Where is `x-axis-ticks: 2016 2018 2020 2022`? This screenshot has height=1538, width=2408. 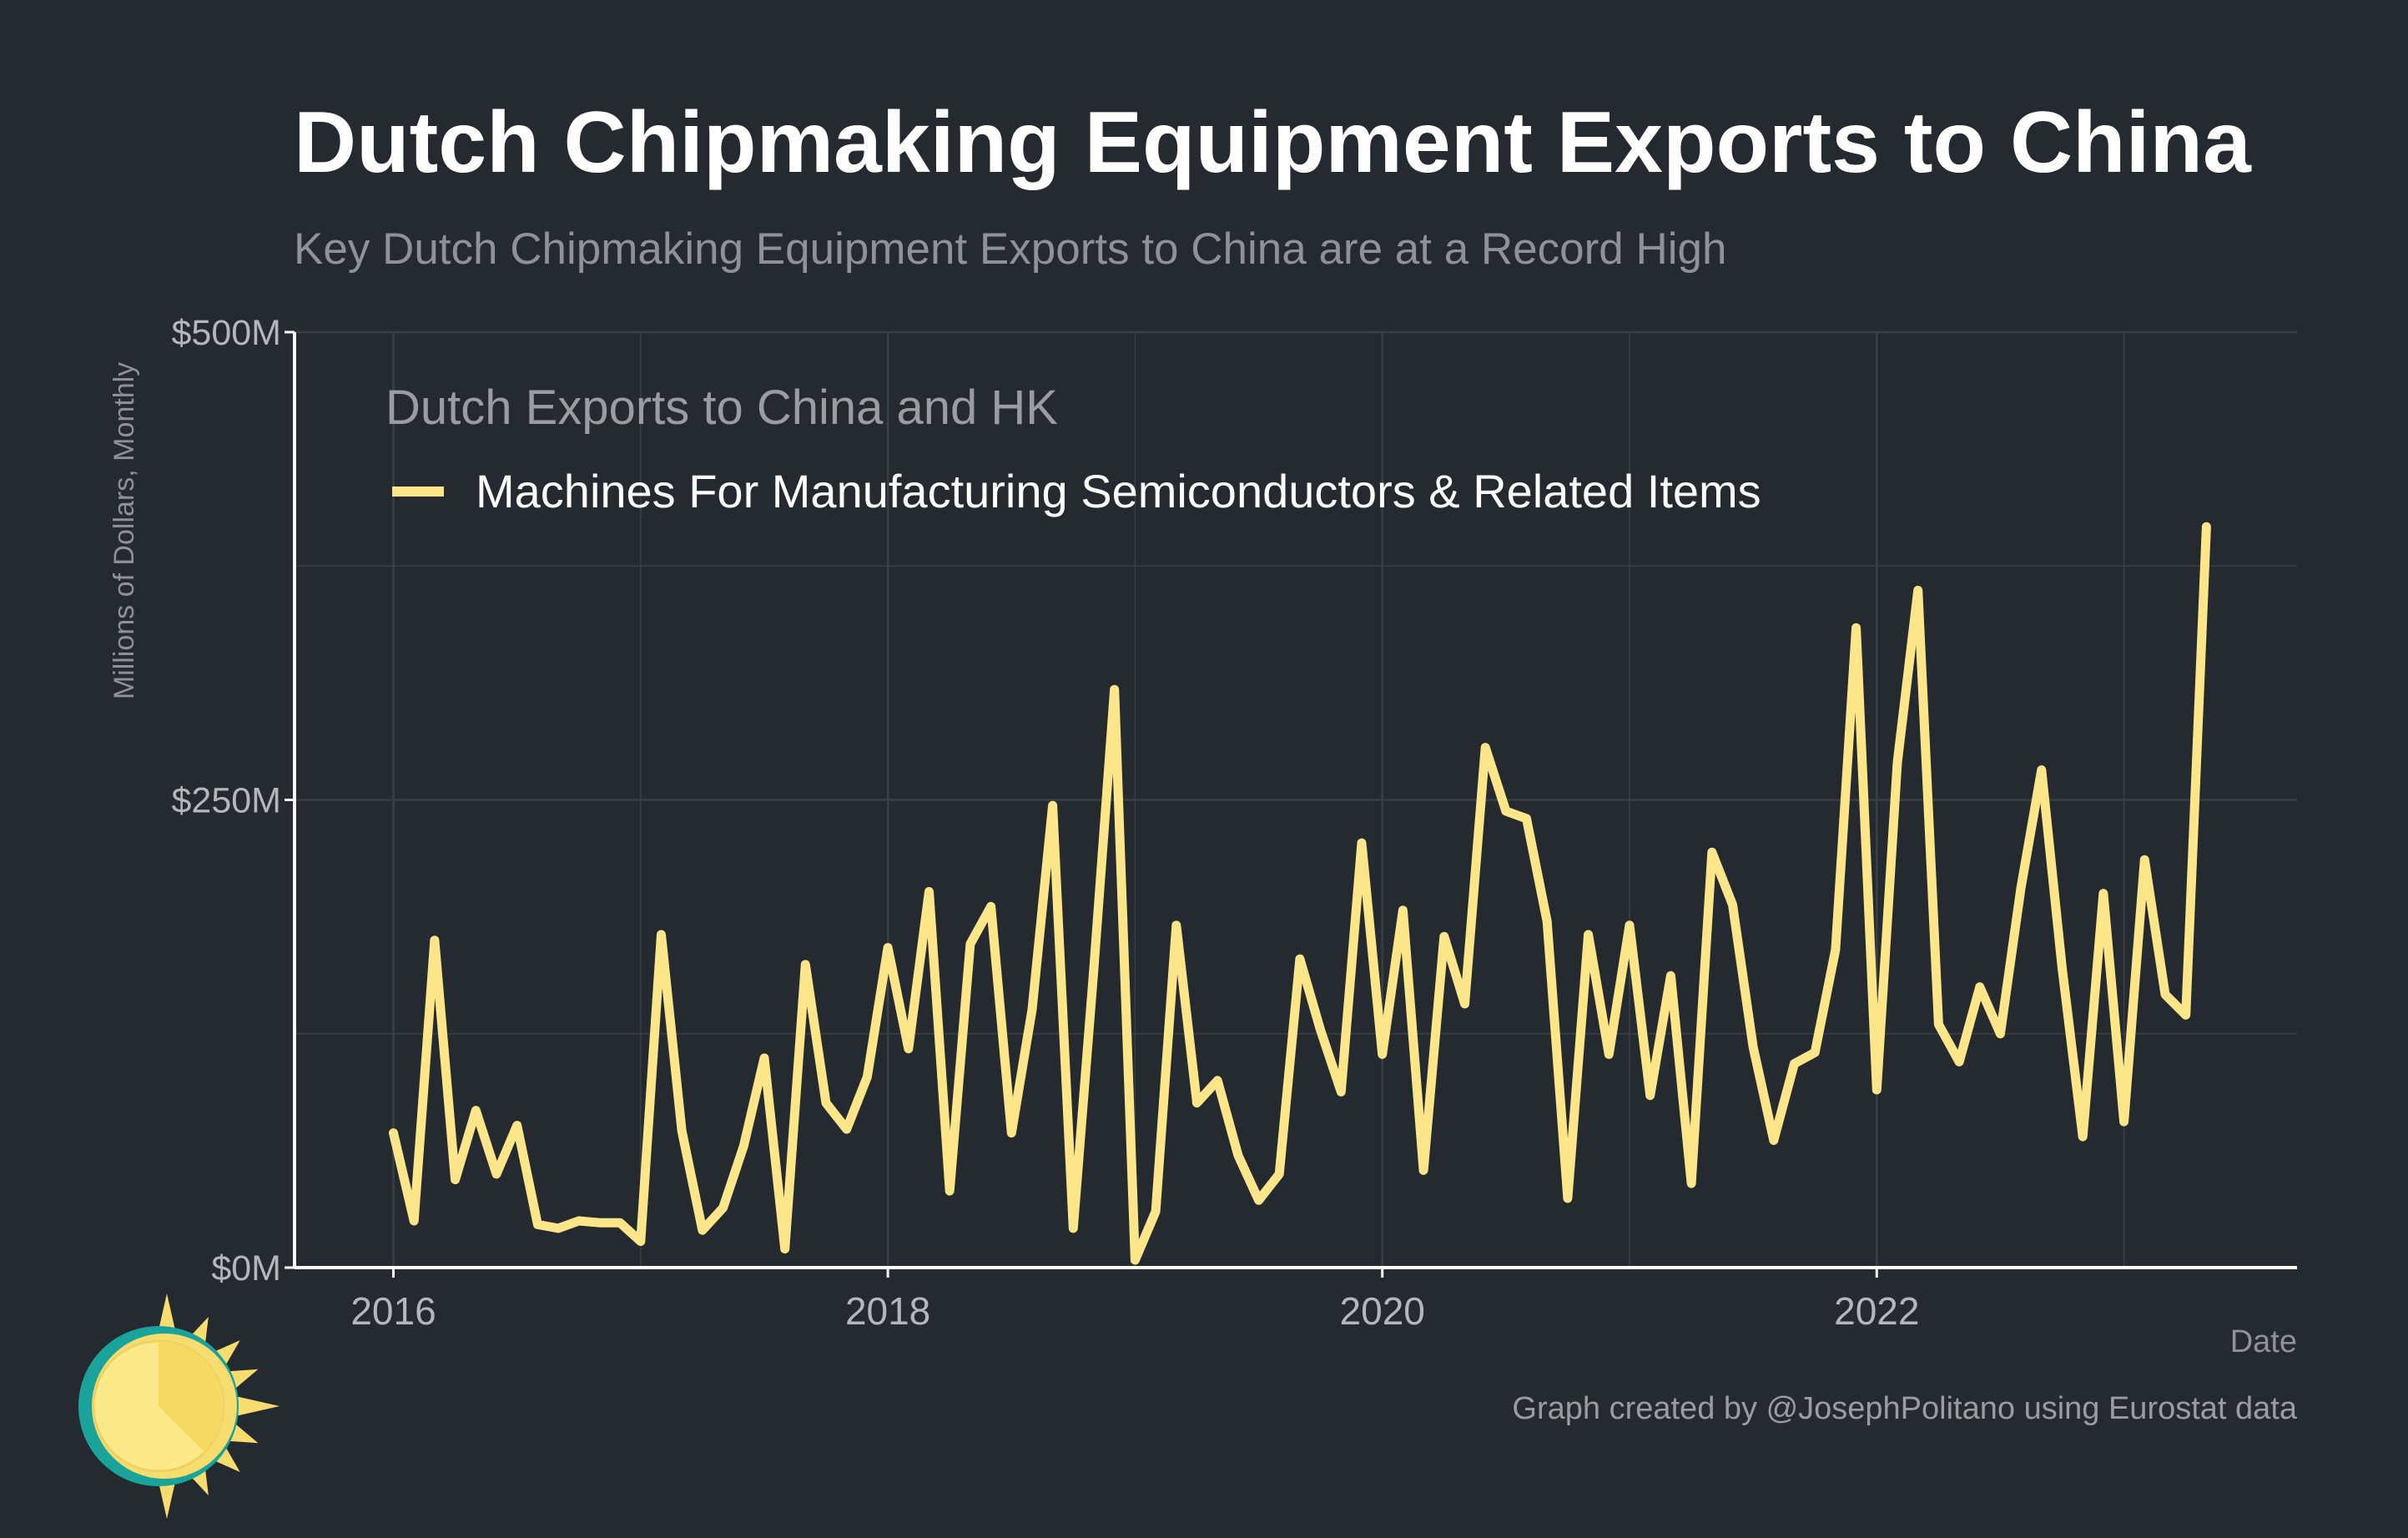
x-axis-ticks: 2016 2018 2020 2022 is located at coordinates (1134, 1300).